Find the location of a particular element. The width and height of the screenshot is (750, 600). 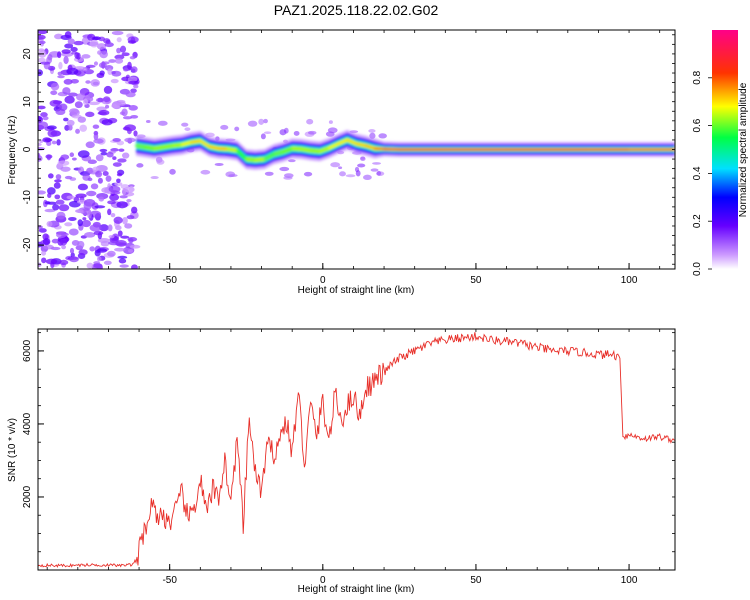

colorbar-label: Normalized spectral amplitude is located at coordinates (743, 149).